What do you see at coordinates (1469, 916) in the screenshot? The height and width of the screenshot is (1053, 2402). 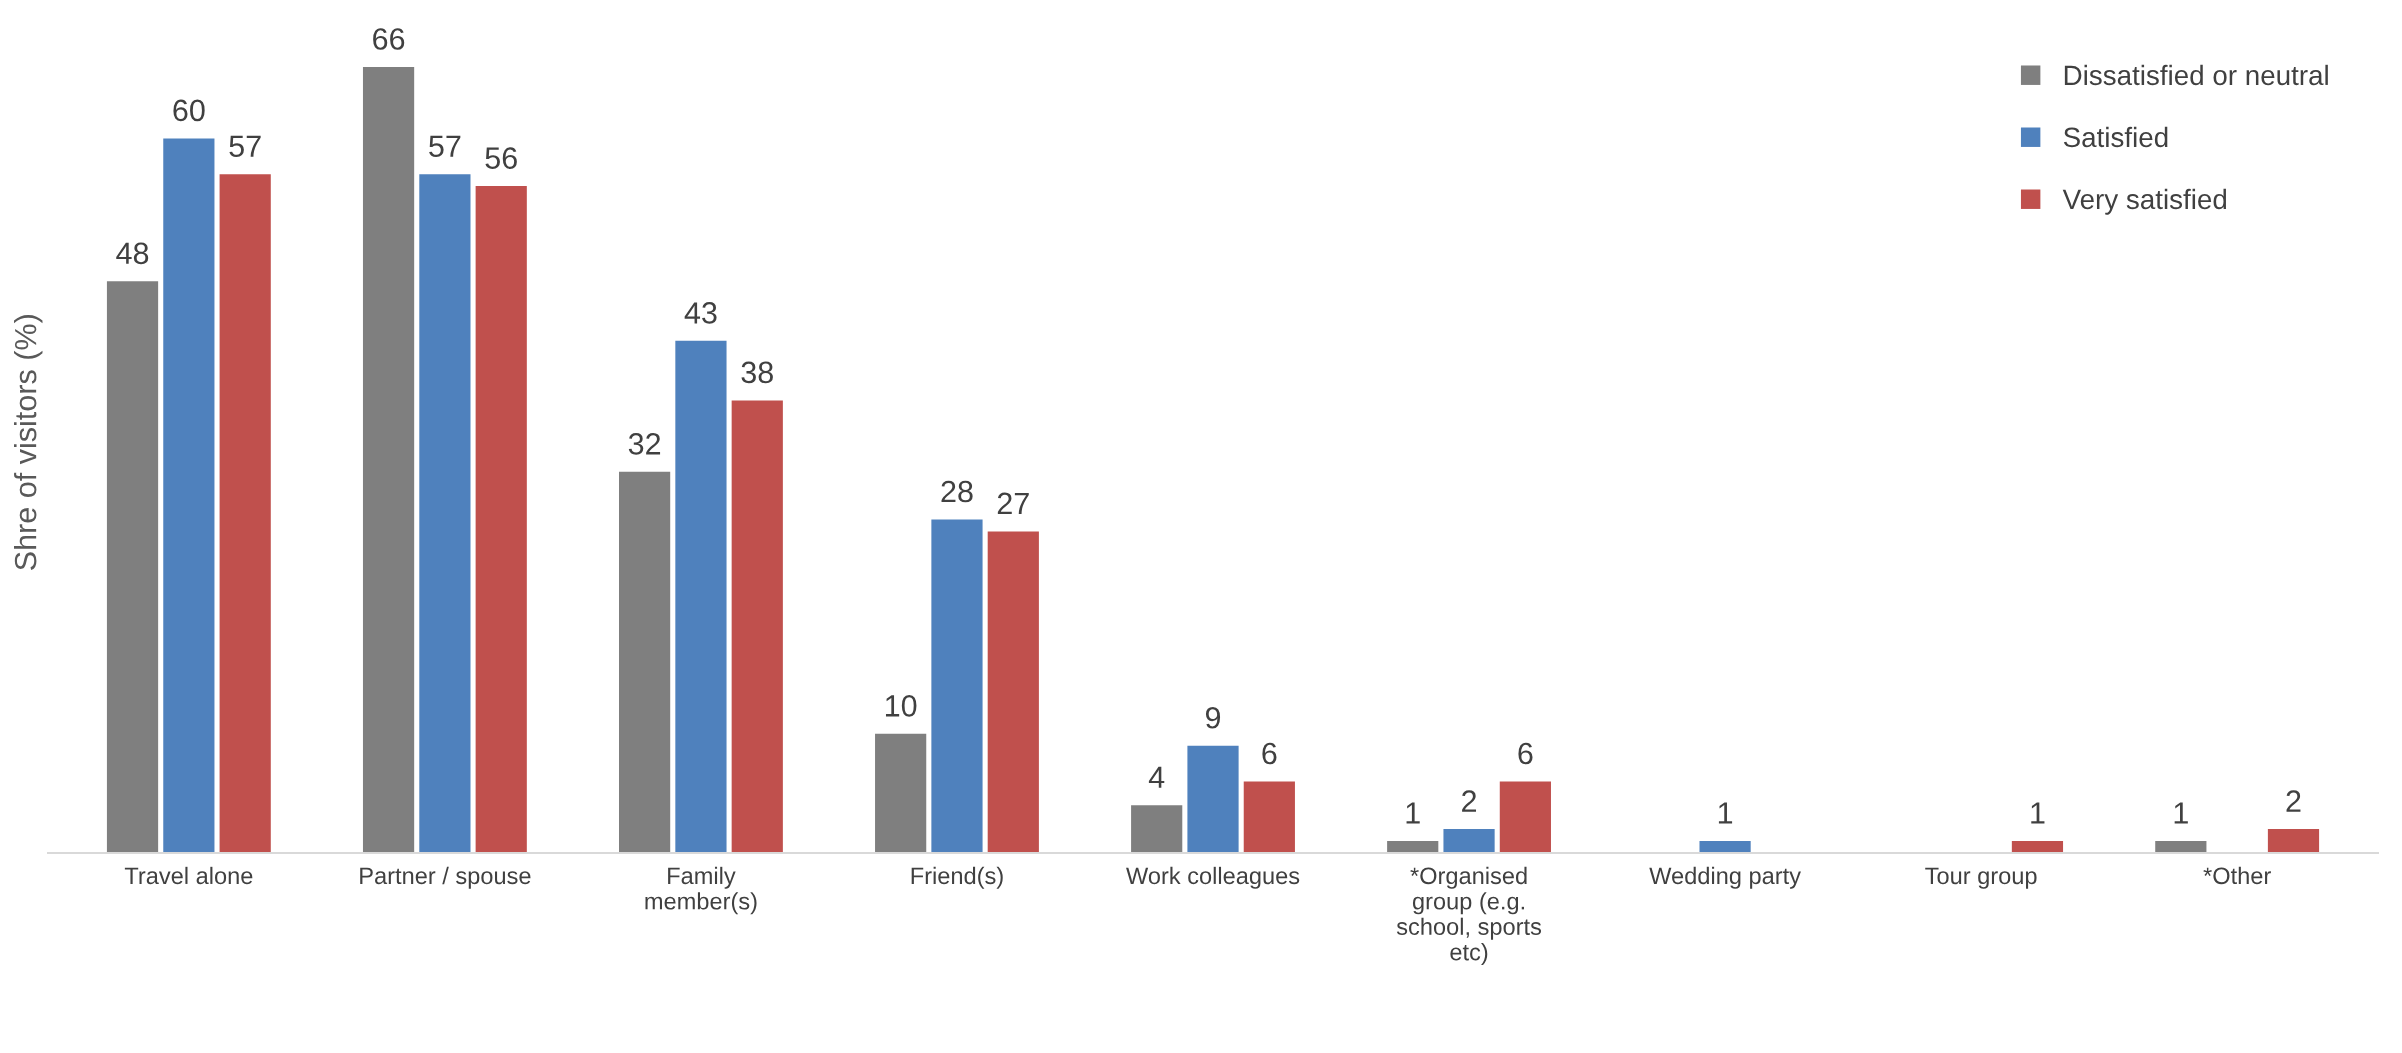 I see `x-tick-label: *Organised group (e.g. school, sports etc)` at bounding box center [1469, 916].